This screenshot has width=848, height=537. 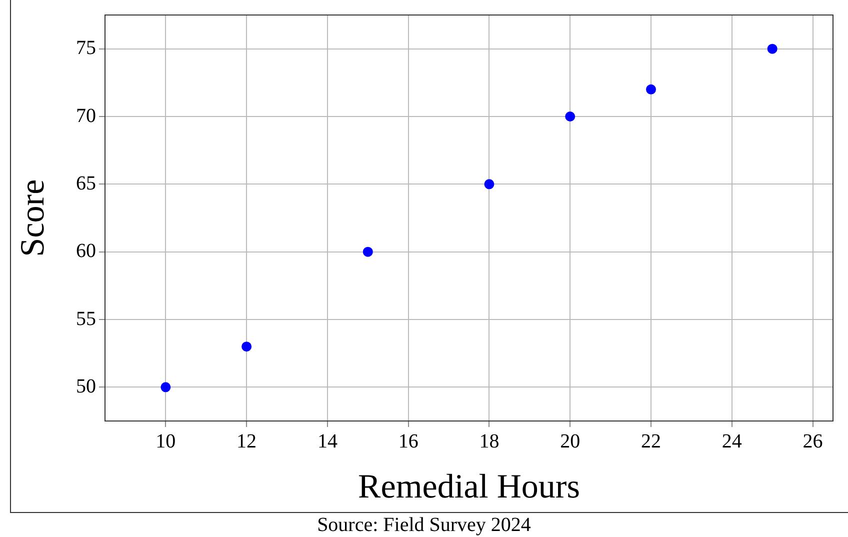 What do you see at coordinates (246, 441) in the screenshot?
I see `x-tick-label: 12` at bounding box center [246, 441].